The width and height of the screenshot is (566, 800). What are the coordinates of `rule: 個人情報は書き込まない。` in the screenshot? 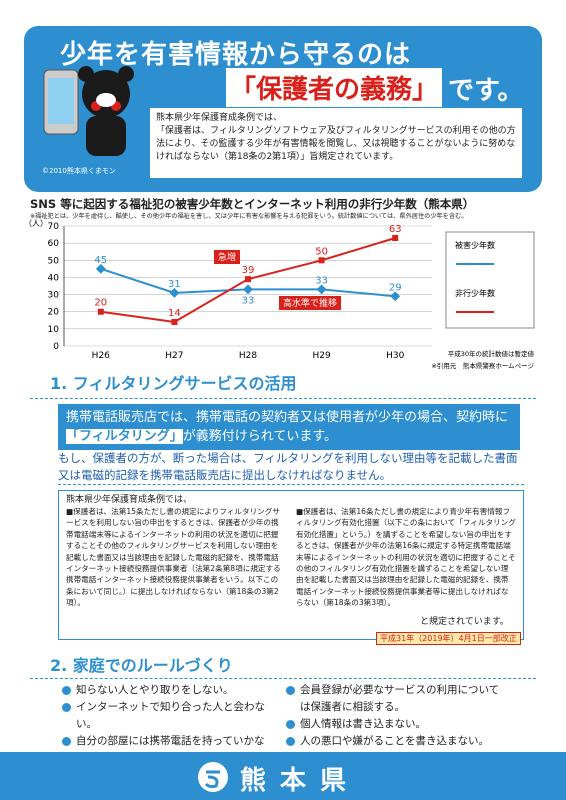 It's located at (396, 724).